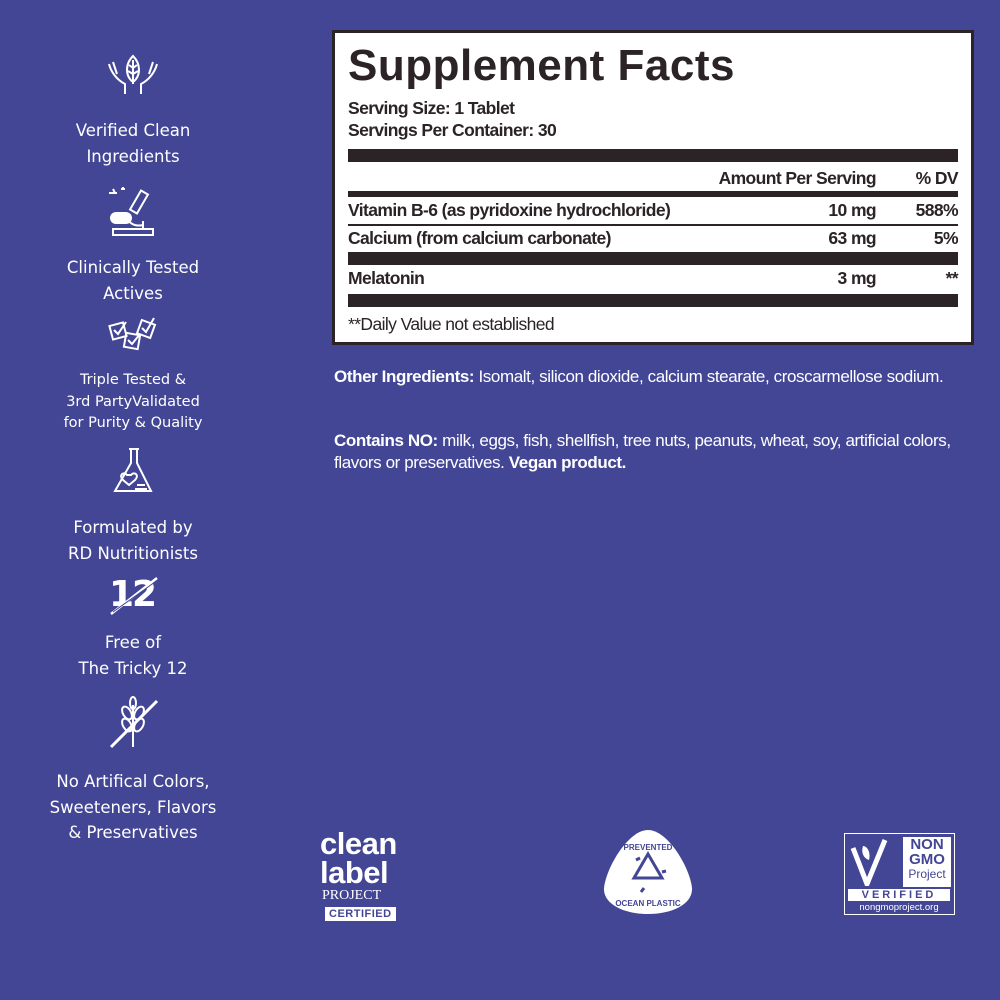 The height and width of the screenshot is (1000, 1000). Describe the element at coordinates (869, 862) in the screenshot. I see `butterfly-check-icon` at that location.